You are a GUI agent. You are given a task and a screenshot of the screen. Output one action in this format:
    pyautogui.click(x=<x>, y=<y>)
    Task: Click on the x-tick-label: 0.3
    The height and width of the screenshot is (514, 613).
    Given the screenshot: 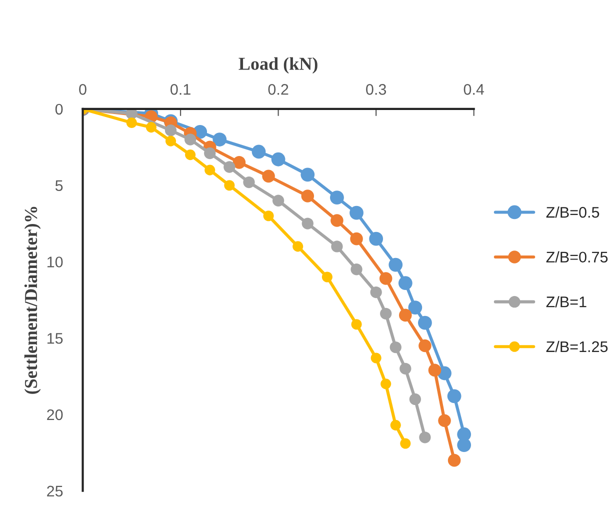 What is the action you would take?
    pyautogui.click(x=376, y=89)
    